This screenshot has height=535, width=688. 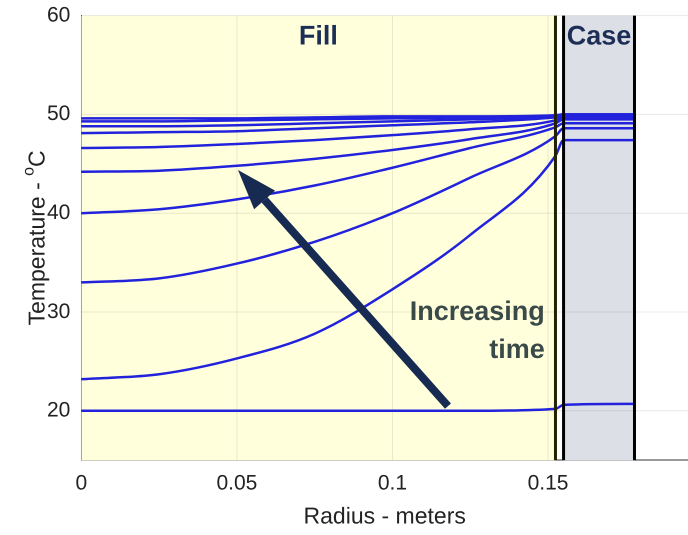 What do you see at coordinates (393, 483) in the screenshot?
I see `x-tick-label: 0.1` at bounding box center [393, 483].